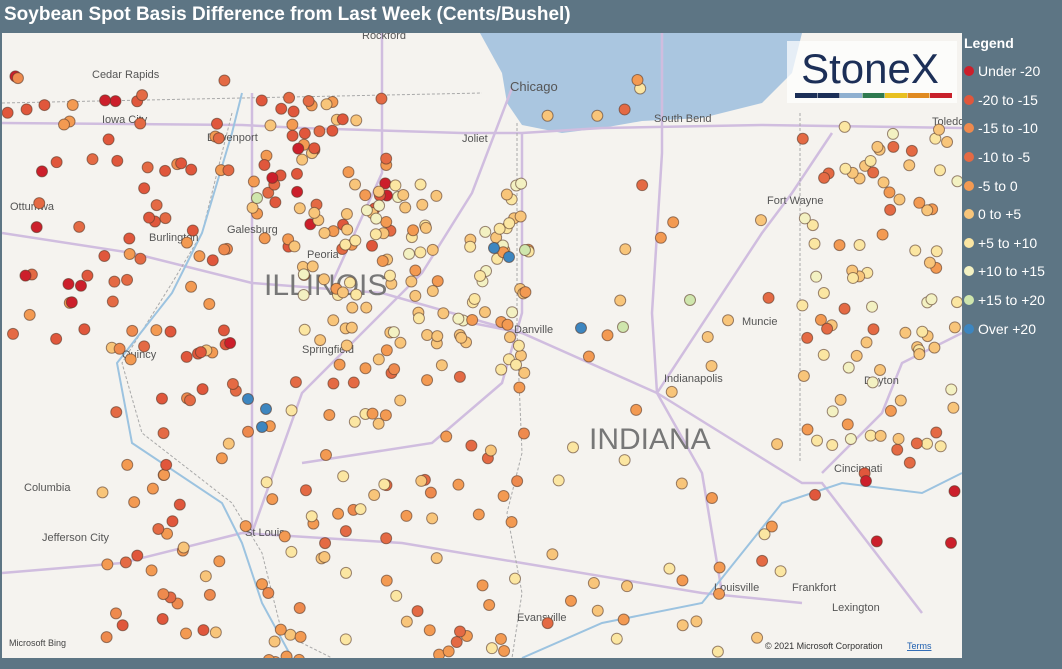  Describe the element at coordinates (969, 71) in the screenshot. I see `legend-swatch` at that location.